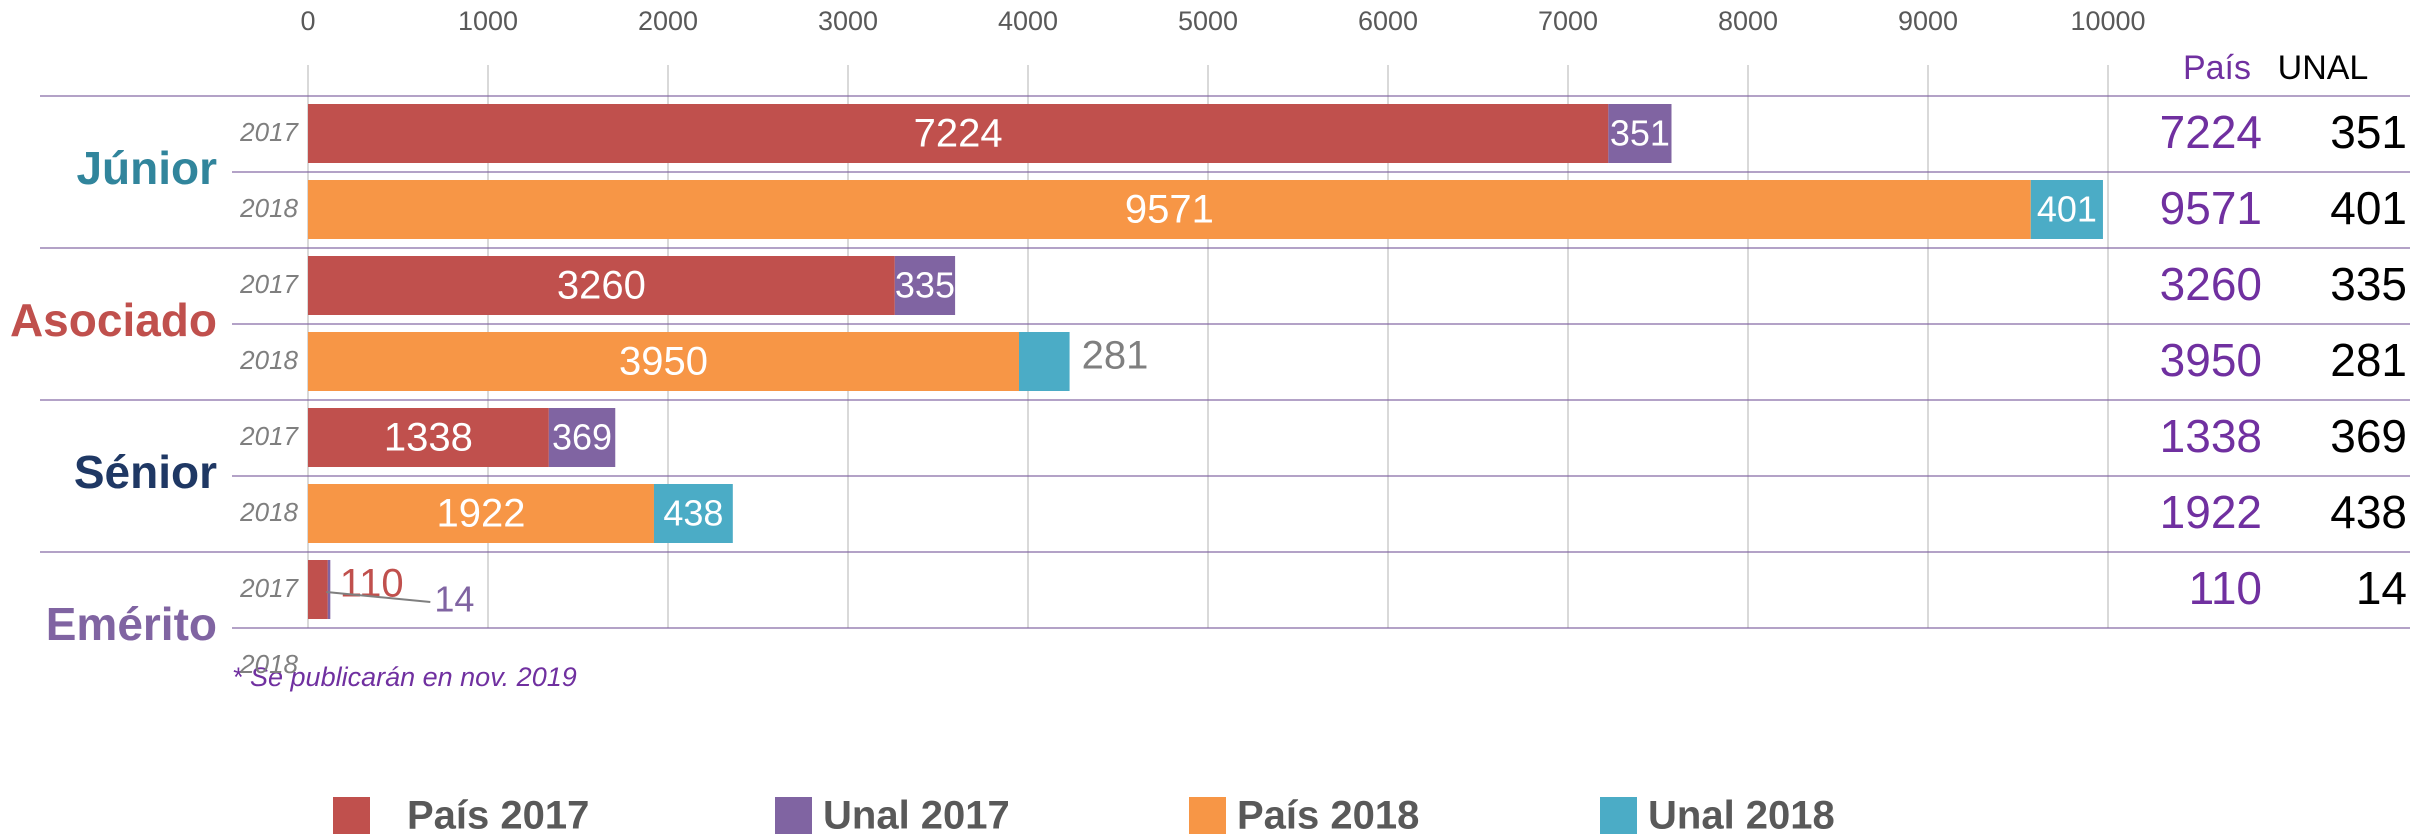  I want to click on table-value: 369, so click(2368, 436).